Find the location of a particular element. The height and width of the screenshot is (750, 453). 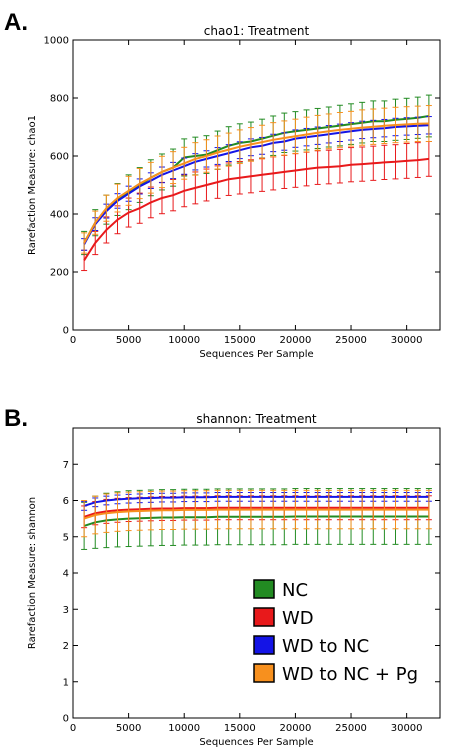

panel-label: A. is located at coordinates (16, 22).